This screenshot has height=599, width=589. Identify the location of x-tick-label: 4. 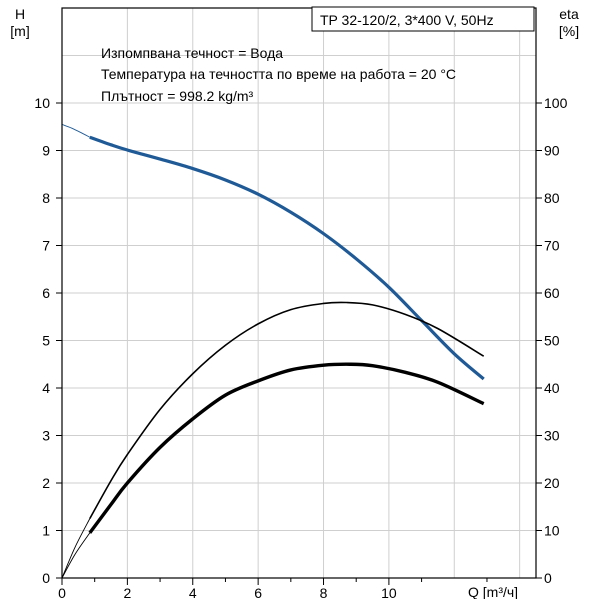
(193, 592).